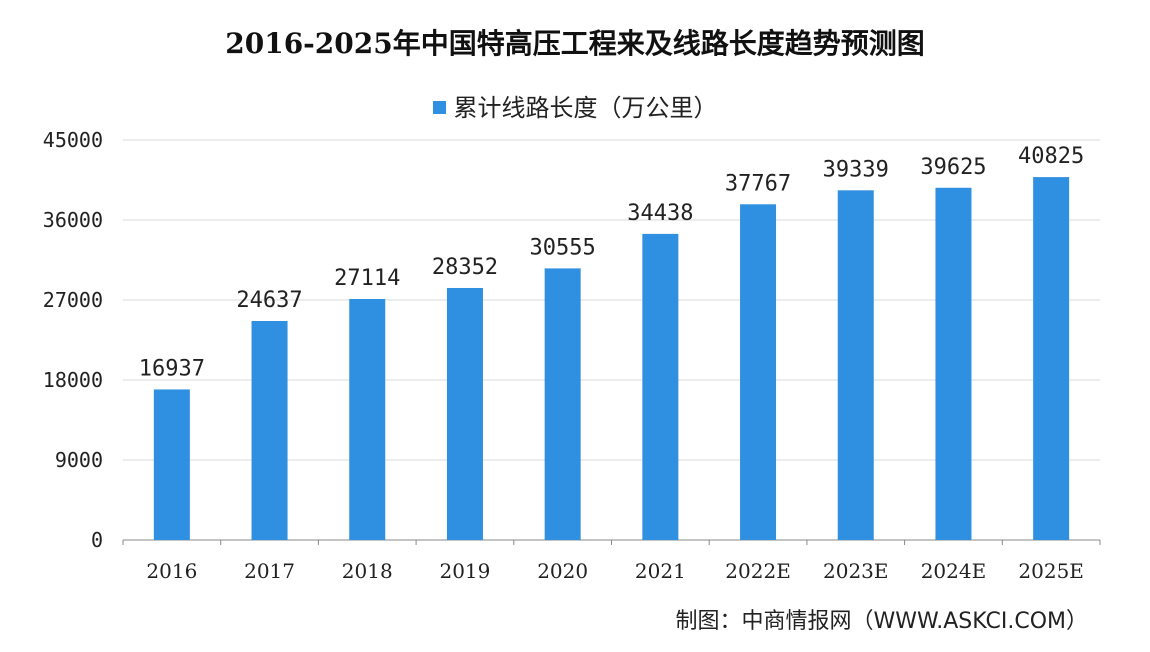  What do you see at coordinates (465, 267) in the screenshot?
I see `data-label-2019: 28352` at bounding box center [465, 267].